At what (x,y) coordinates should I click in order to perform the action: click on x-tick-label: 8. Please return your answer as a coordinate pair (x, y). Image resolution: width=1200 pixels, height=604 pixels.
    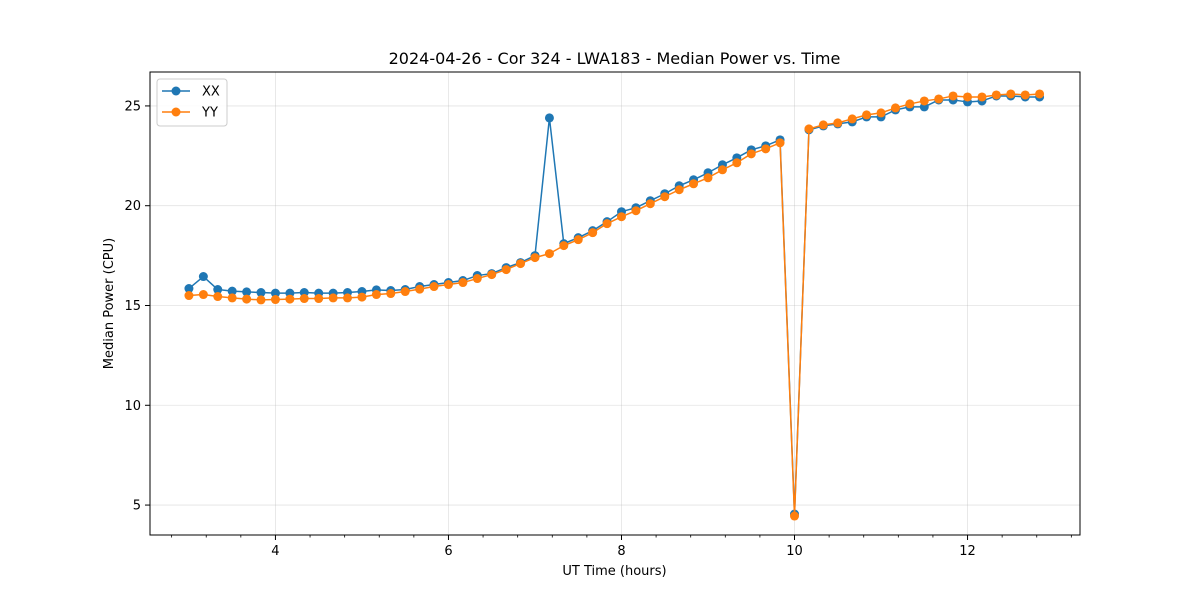
    Looking at the image, I should click on (621, 551).